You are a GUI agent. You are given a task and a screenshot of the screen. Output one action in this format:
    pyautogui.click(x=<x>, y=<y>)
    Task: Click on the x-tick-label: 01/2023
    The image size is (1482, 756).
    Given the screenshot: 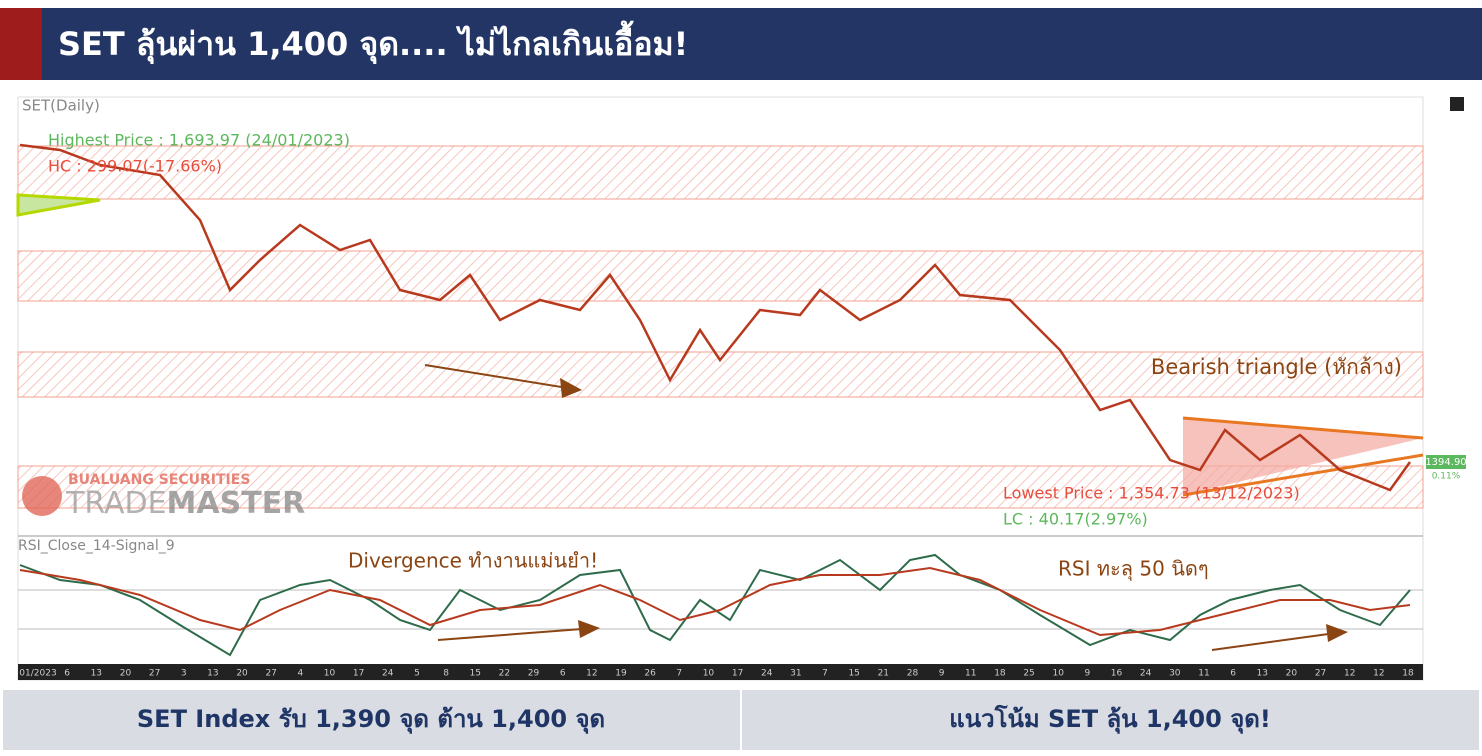 What is the action you would take?
    pyautogui.click(x=37, y=674)
    